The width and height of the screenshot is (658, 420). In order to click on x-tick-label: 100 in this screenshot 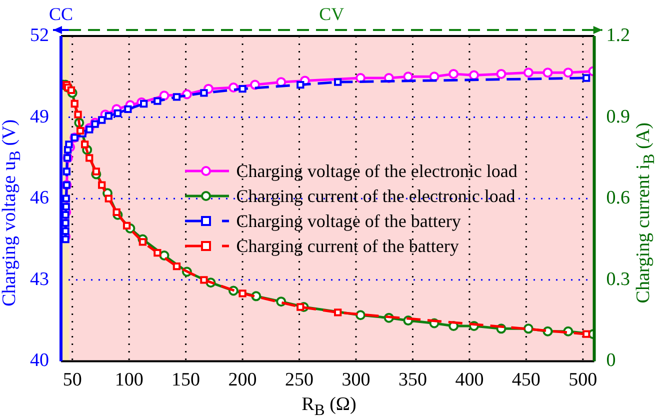, I will do `click(129, 380)`.